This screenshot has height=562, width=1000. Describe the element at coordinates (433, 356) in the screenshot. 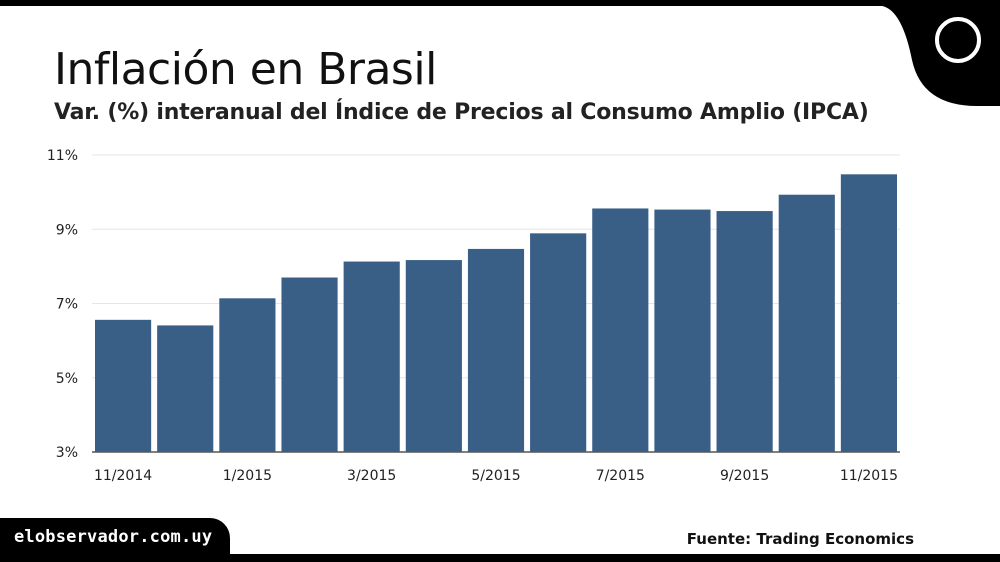

I see `bar-4-2015` at that location.